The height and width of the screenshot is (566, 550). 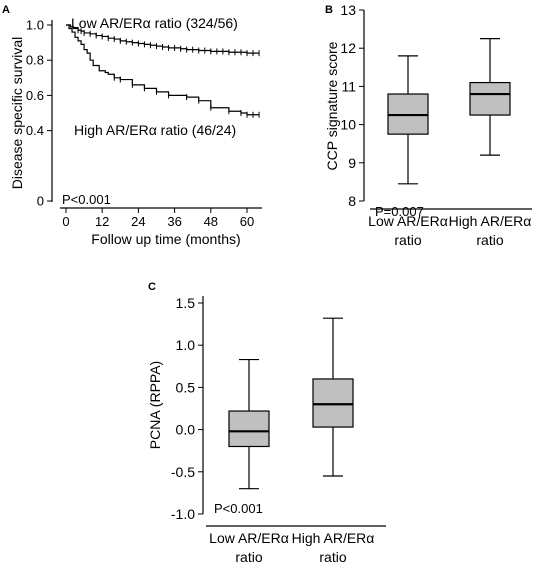 What do you see at coordinates (17, 113) in the screenshot?
I see `panel-a-ylabel: Disease specific survival` at bounding box center [17, 113].